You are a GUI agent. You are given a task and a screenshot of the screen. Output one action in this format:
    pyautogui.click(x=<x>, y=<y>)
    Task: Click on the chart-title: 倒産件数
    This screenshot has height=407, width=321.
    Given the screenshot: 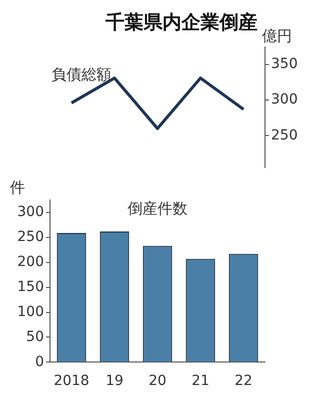 What is the action you would take?
    pyautogui.click(x=158, y=208)
    